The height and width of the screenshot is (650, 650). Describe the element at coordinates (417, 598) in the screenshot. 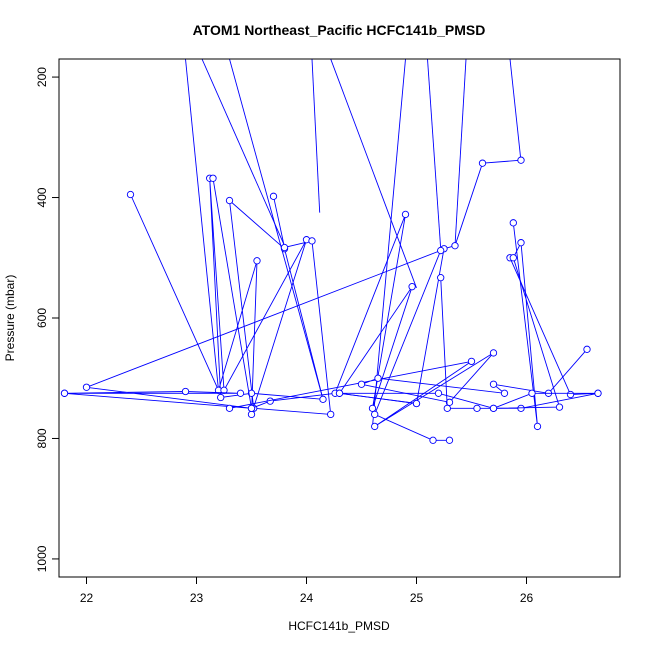

I see `x-tick-label: 25` at that location.